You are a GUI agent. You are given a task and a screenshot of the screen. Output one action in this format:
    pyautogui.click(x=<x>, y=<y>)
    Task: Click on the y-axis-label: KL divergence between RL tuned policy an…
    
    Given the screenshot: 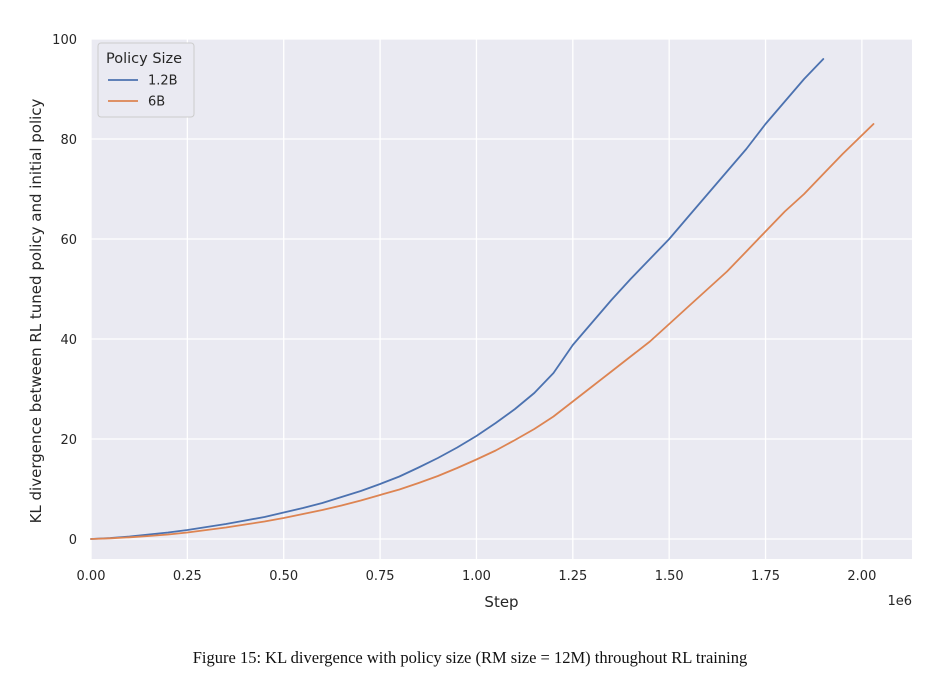 What is the action you would take?
    pyautogui.click(x=36, y=310)
    